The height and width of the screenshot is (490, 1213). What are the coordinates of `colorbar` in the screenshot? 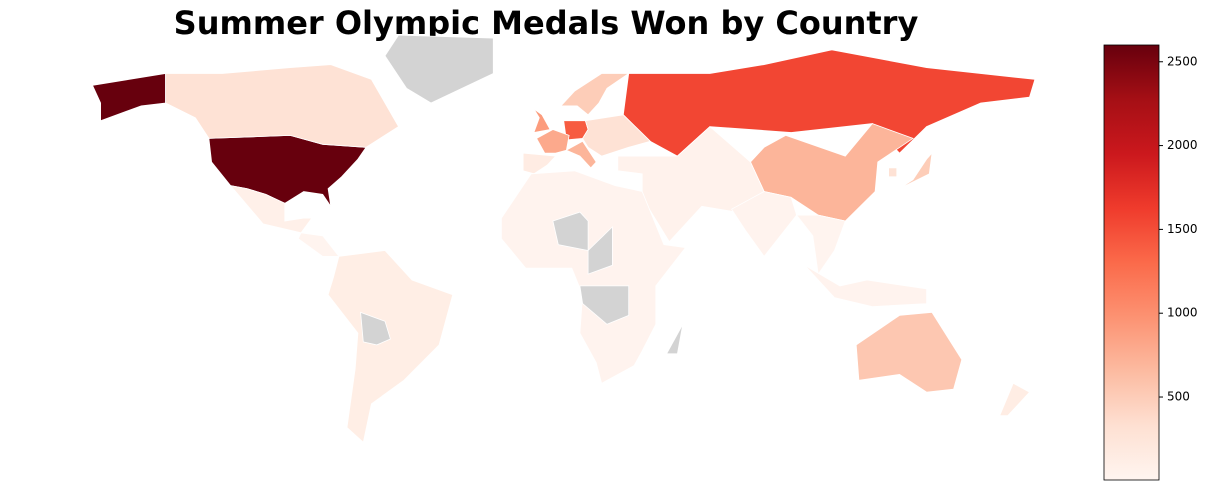 It's located at (1131, 262).